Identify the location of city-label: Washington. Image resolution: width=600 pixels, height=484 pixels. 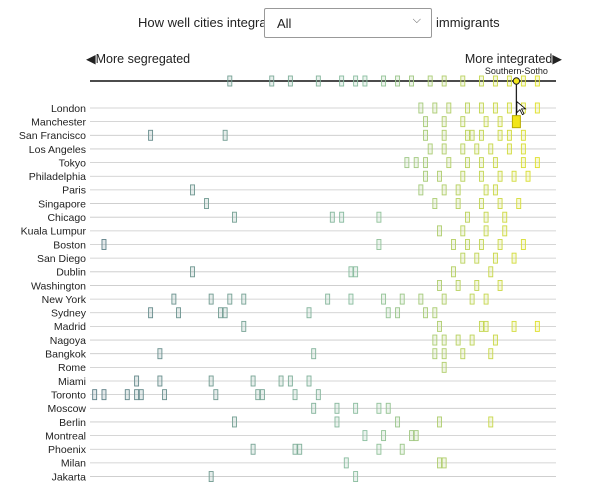
(58, 286).